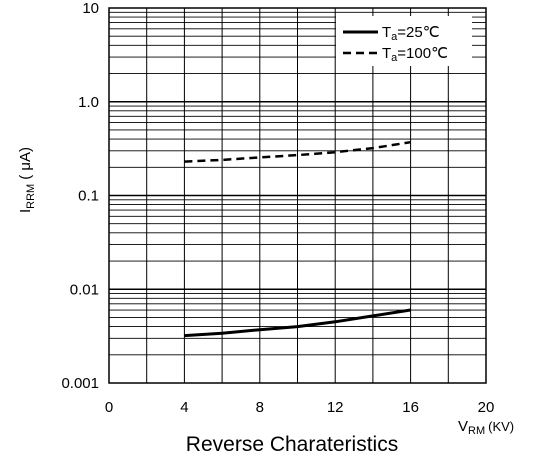  Describe the element at coordinates (410, 407) in the screenshot. I see `x-tick-label: 16` at that location.